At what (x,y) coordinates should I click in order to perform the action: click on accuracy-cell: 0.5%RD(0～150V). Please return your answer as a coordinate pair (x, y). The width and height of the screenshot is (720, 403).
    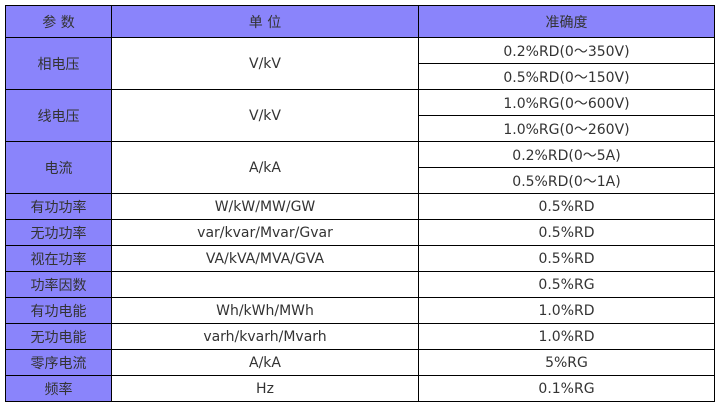
    Looking at the image, I should click on (566, 76).